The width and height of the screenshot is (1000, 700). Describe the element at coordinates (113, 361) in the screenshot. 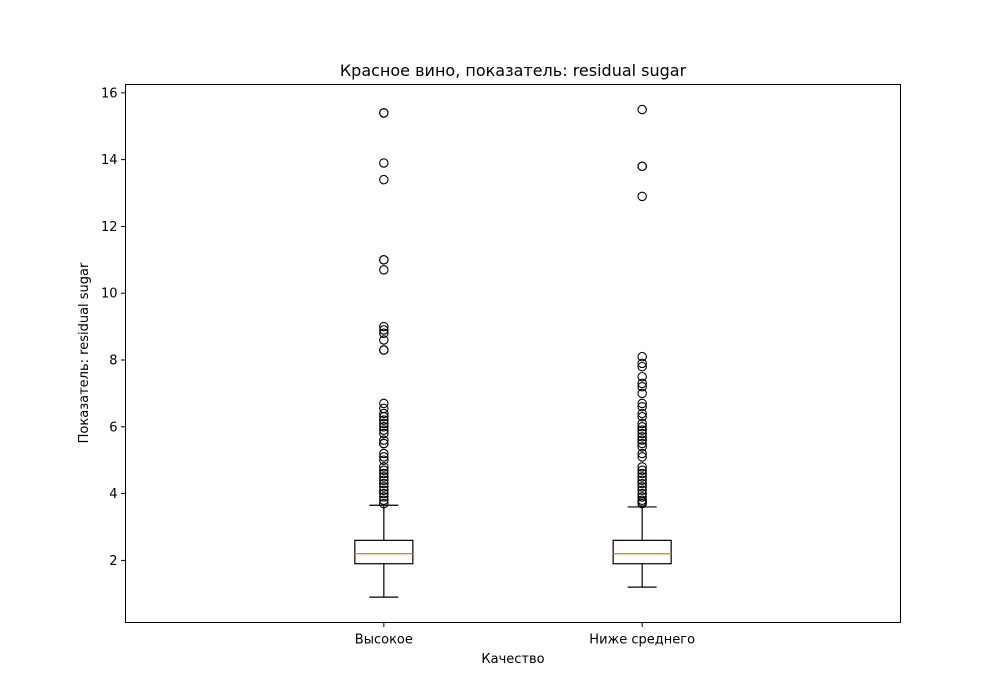

I see `y-tick-label: 8` at that location.